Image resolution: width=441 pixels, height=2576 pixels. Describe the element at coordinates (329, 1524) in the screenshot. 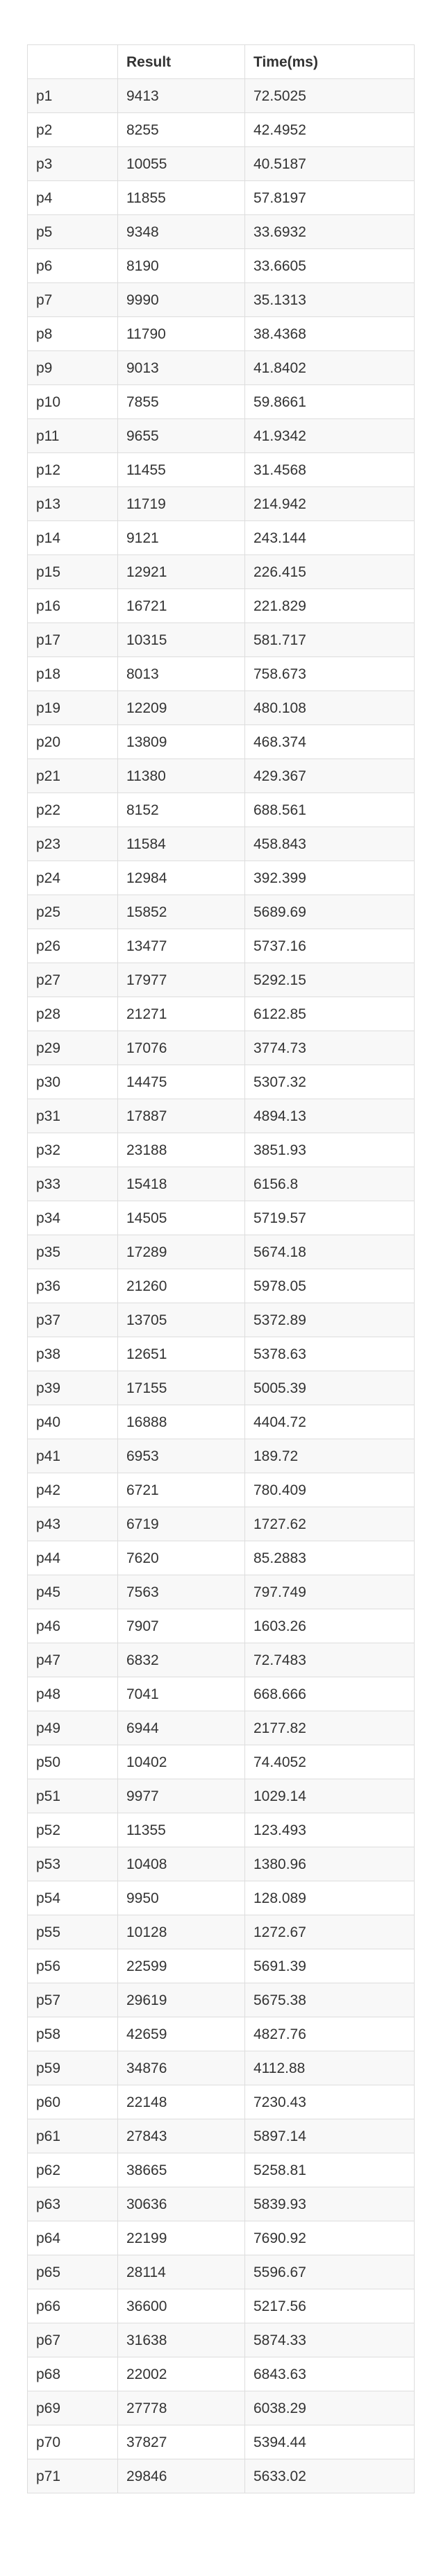

I see `cell-time: 1727.62` at that location.